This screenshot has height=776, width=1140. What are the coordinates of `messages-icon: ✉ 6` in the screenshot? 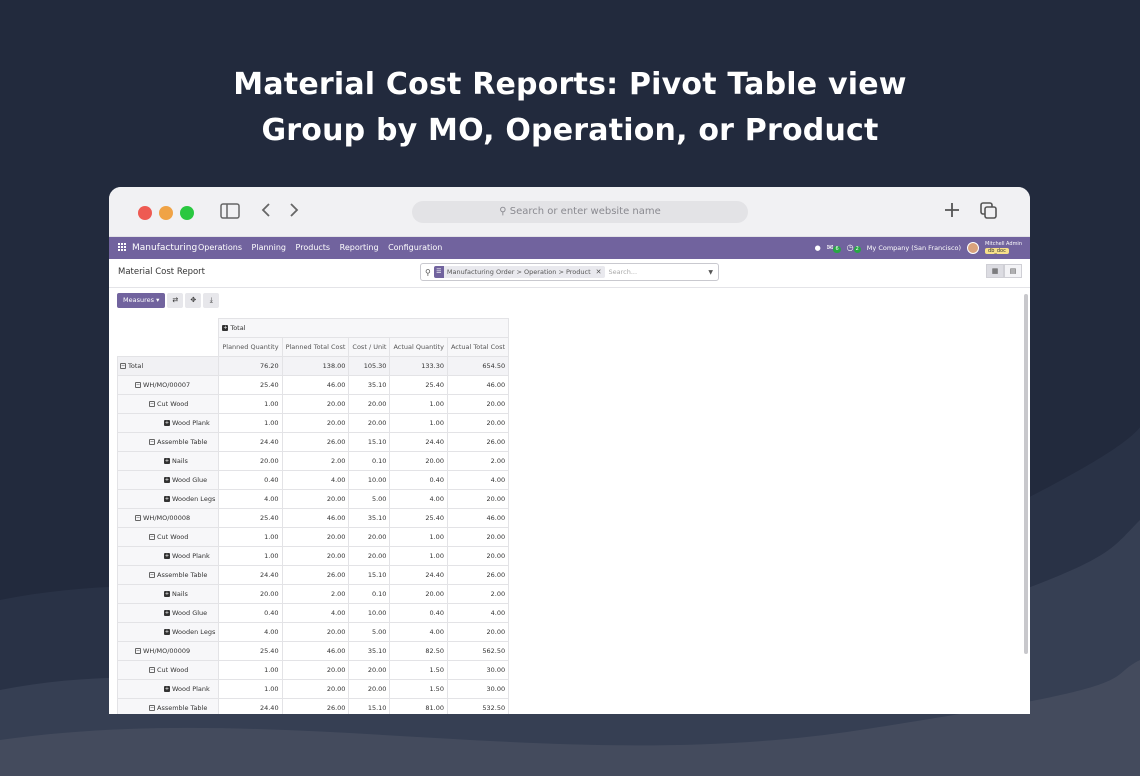 It's located at (833, 248).